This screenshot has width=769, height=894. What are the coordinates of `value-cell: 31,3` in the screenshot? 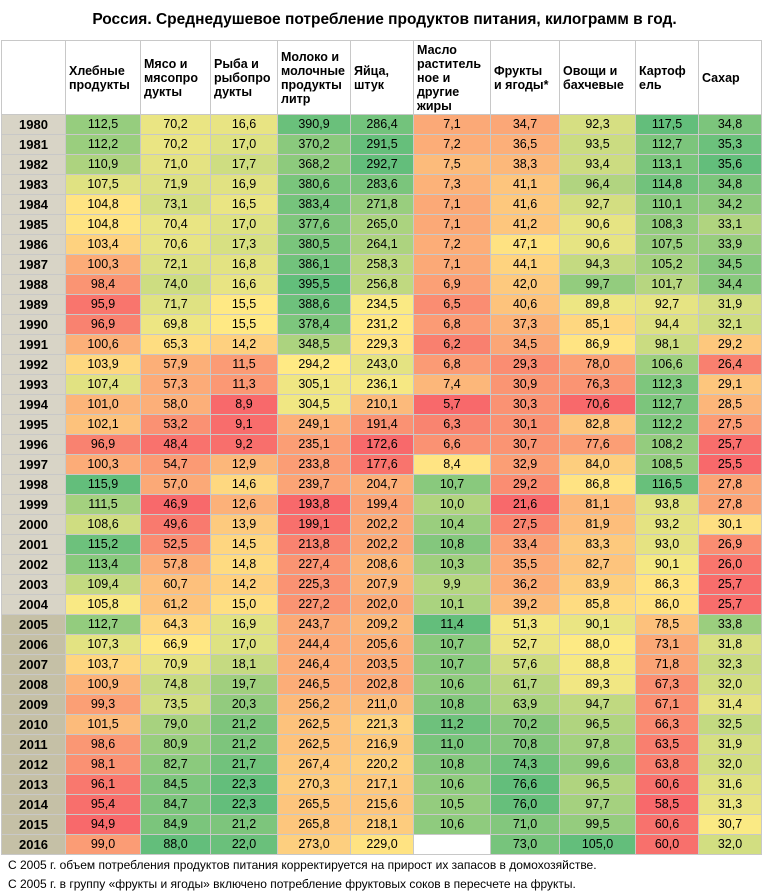 It's located at (730, 804).